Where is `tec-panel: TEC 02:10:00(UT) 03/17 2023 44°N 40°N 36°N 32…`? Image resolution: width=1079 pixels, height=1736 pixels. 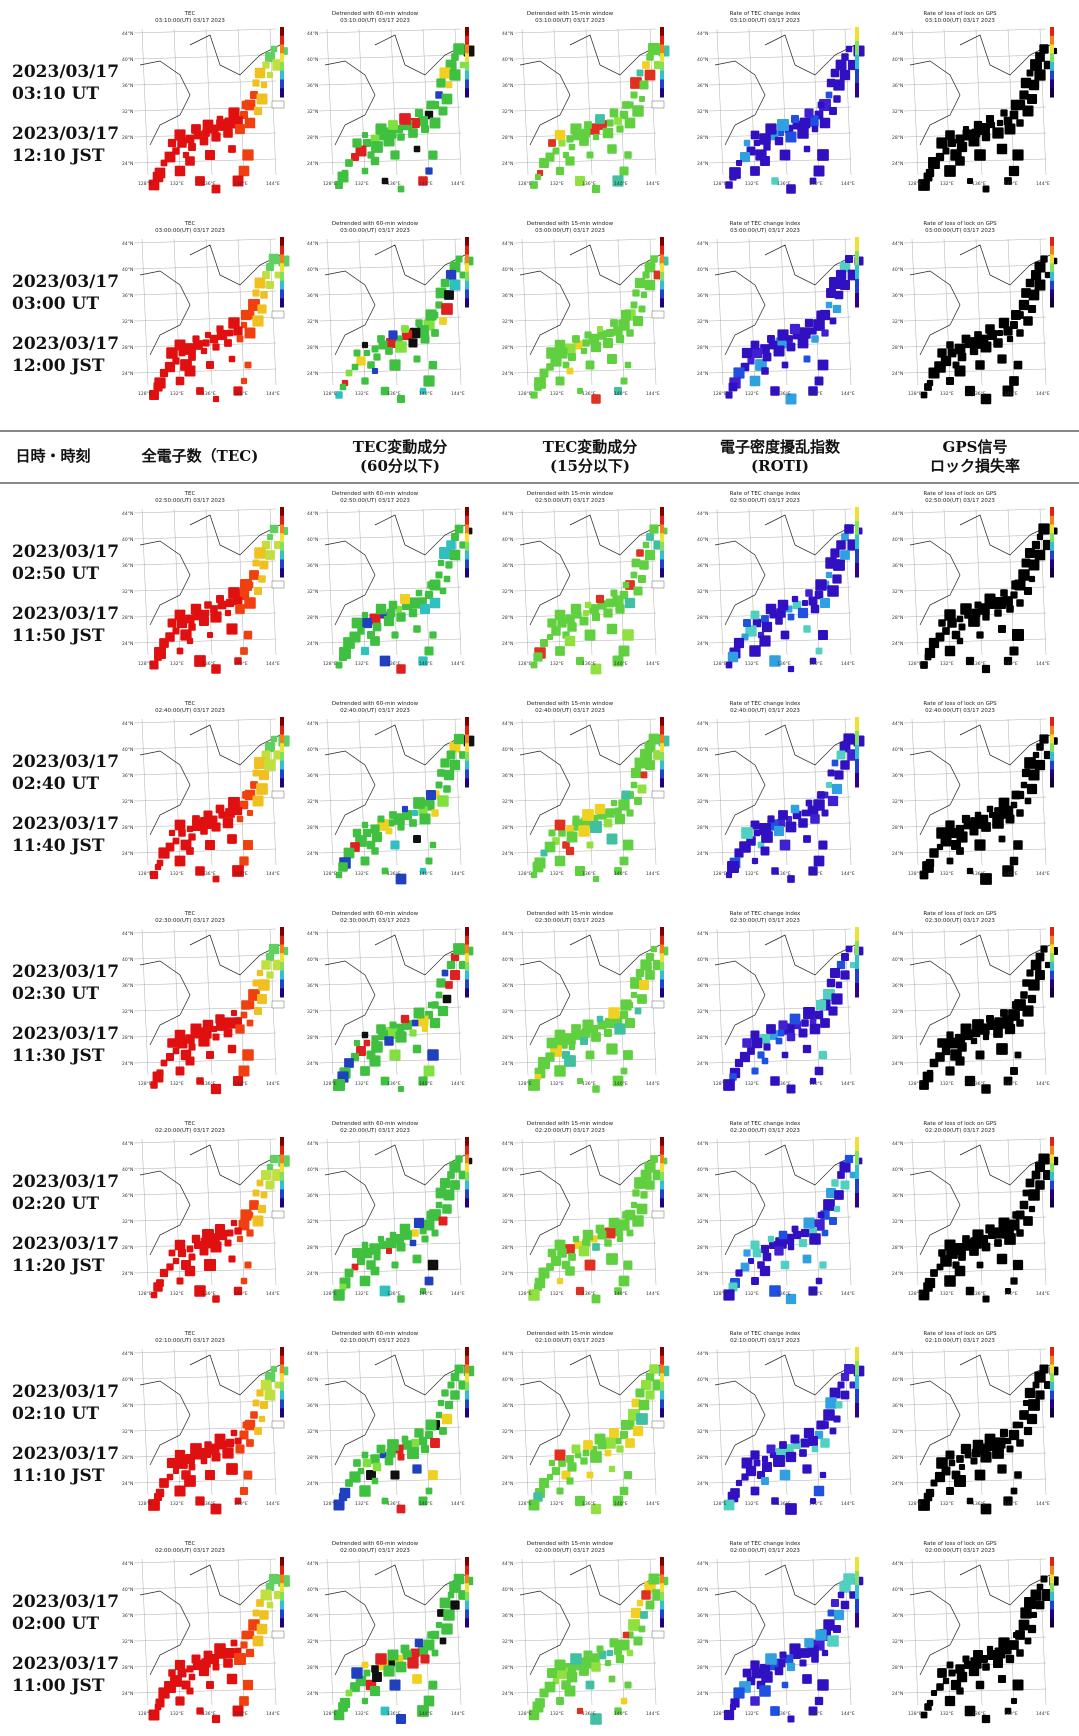 tec-panel: TEC 02:10:00(UT) 03/17 2023 44°N 40°N 36°N 32… is located at coordinates (210, 1425).